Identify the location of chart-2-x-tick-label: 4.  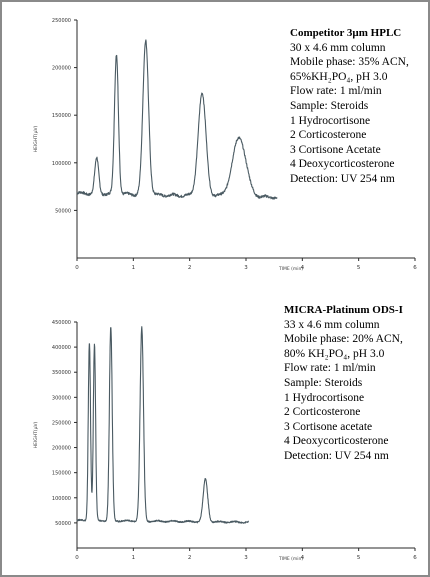
(303, 558).